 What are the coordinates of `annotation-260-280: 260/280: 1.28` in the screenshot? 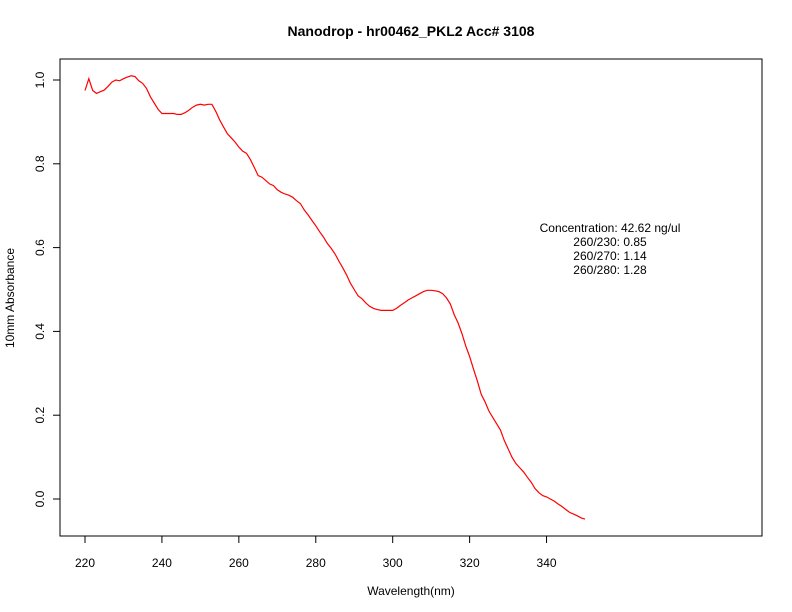 It's located at (610, 270).